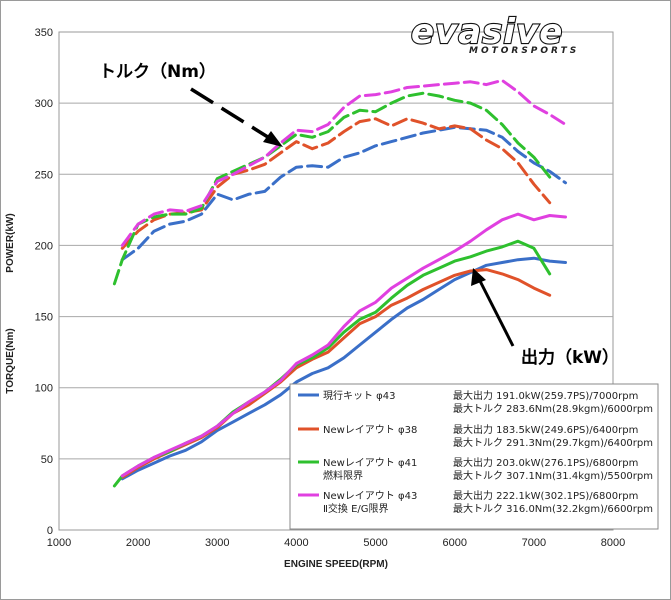 The width and height of the screenshot is (671, 600). I want to click on legend-max-power: 最大出力 191.0kW(259.7PS)/7000rpm, so click(545, 395).